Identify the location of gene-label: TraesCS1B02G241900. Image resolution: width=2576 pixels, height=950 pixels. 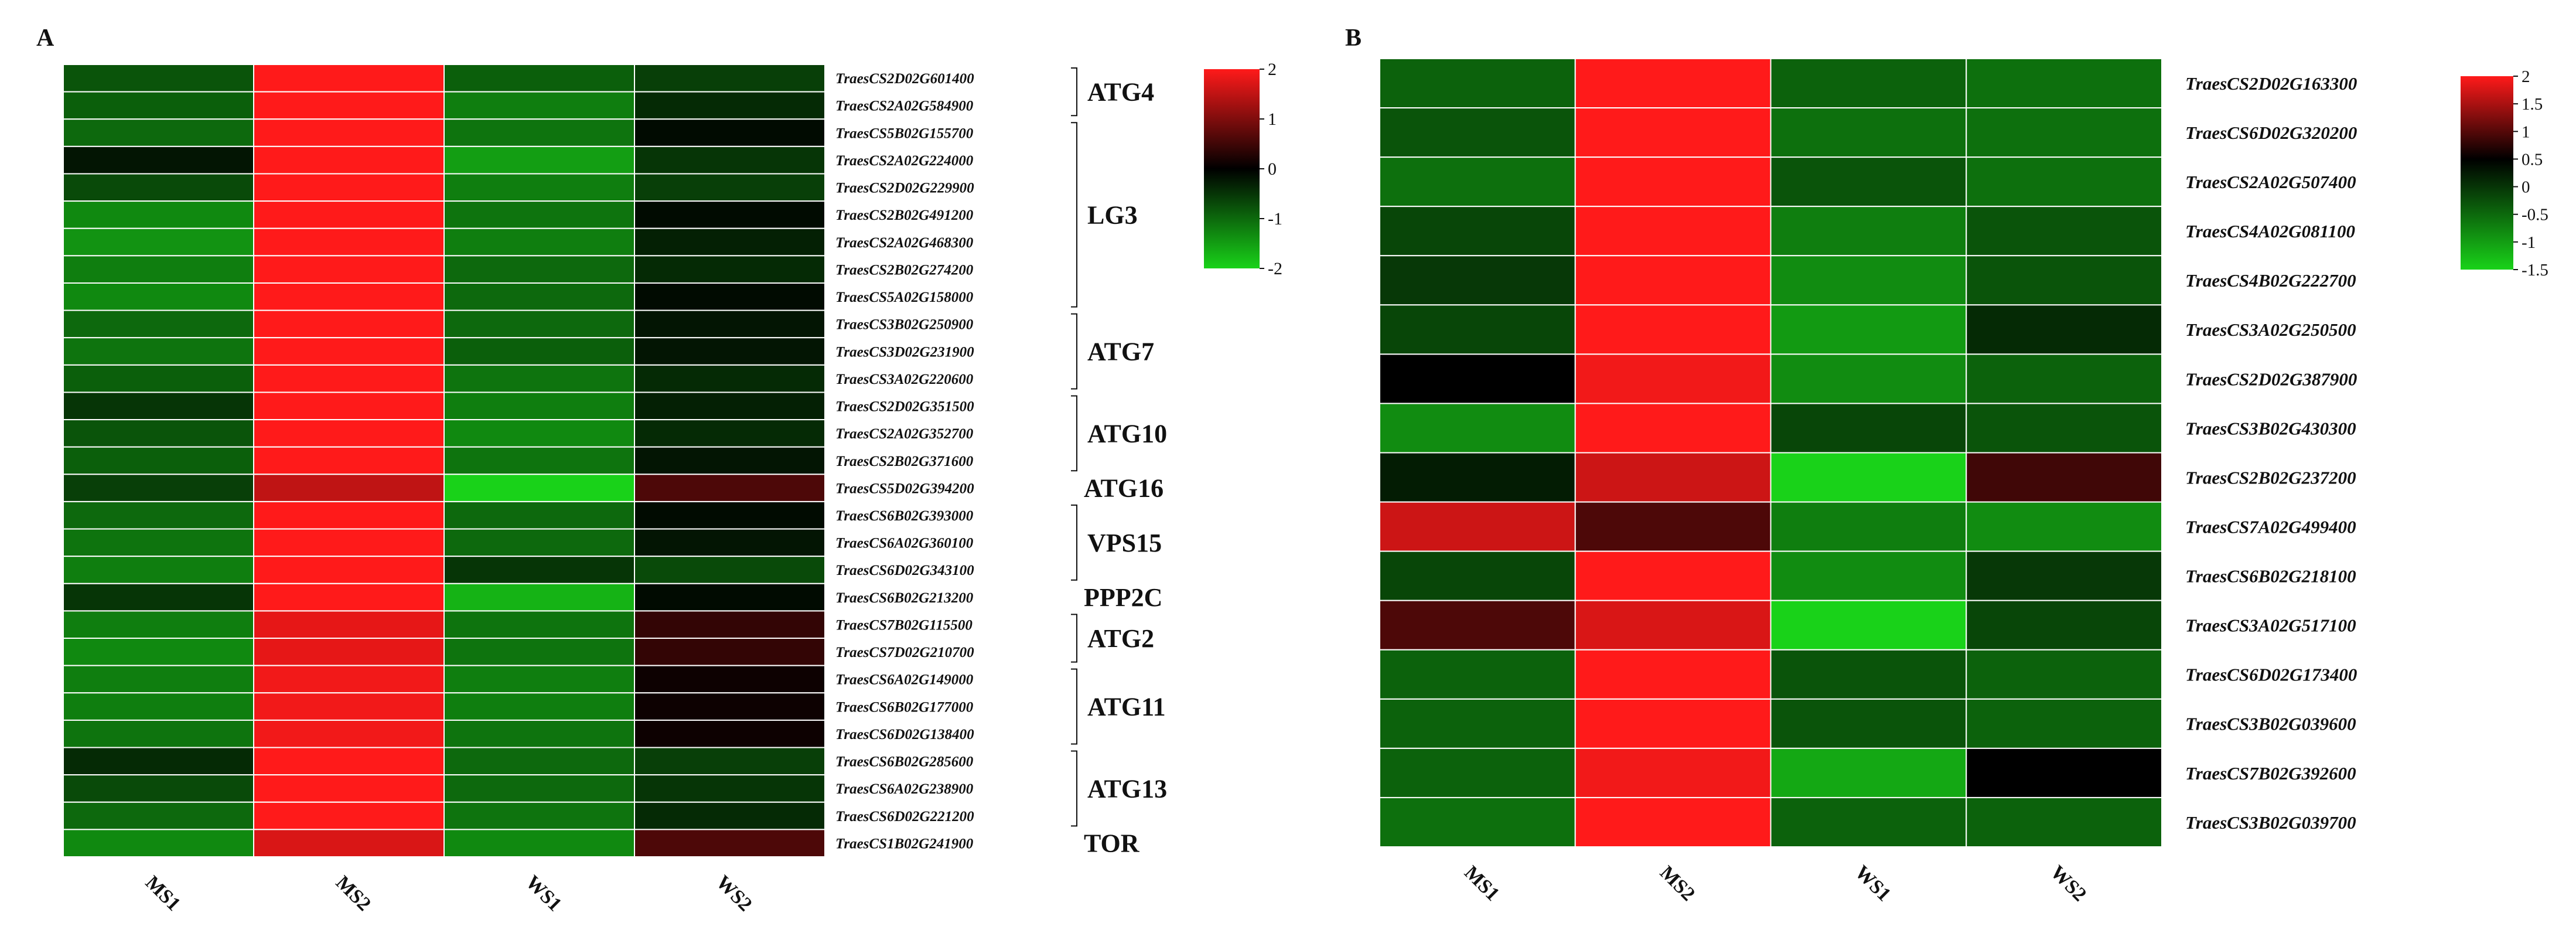
(904, 844).